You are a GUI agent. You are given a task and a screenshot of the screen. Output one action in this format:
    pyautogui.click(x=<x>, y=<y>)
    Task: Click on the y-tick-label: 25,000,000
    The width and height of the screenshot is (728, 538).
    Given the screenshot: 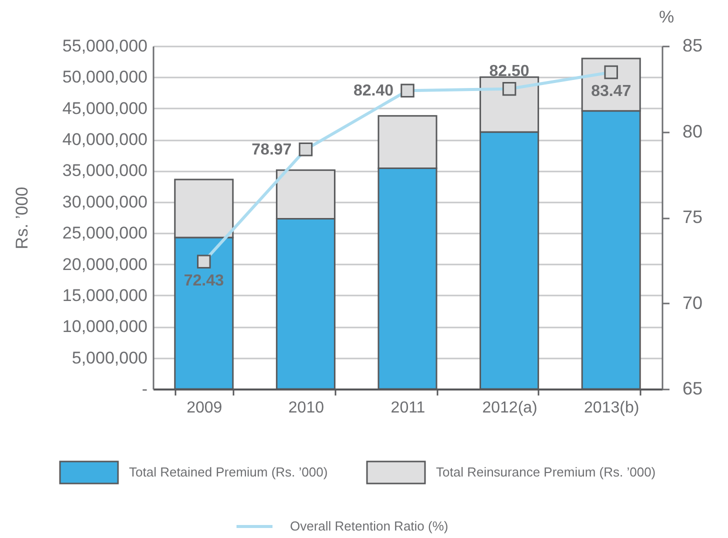 What is the action you would take?
    pyautogui.click(x=105, y=233)
    